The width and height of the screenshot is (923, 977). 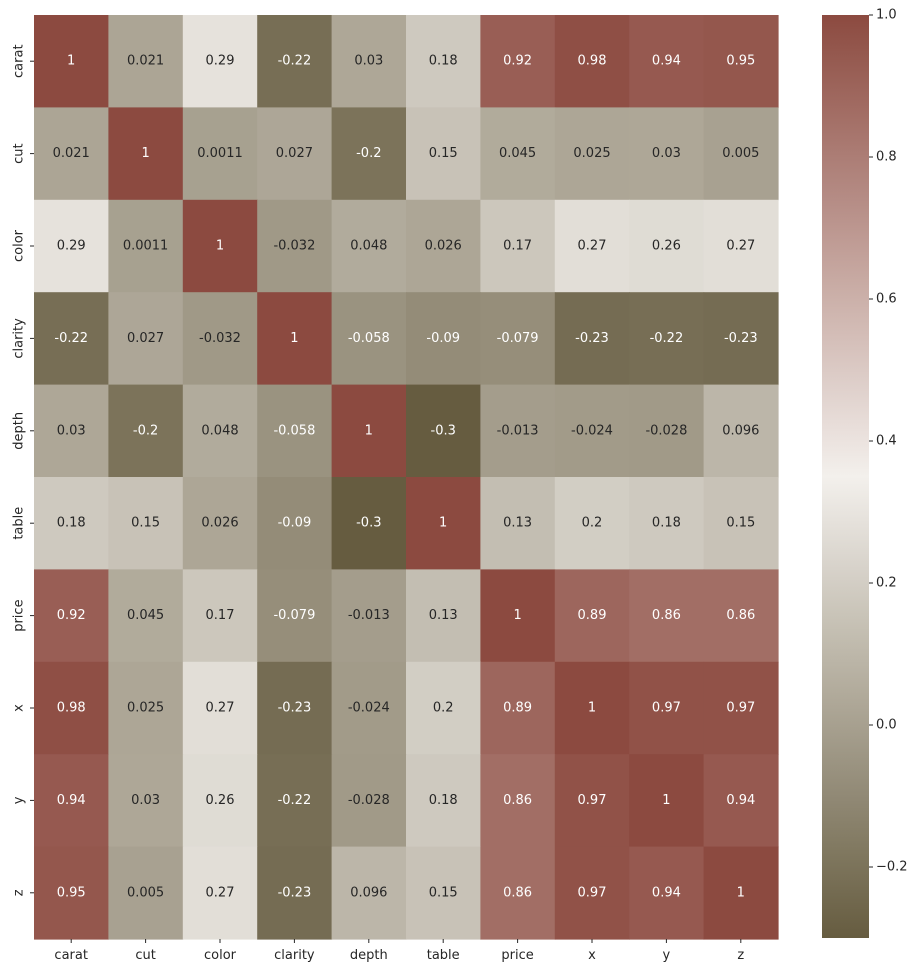 I want to click on y-tick-label: y, so click(x=19, y=800).